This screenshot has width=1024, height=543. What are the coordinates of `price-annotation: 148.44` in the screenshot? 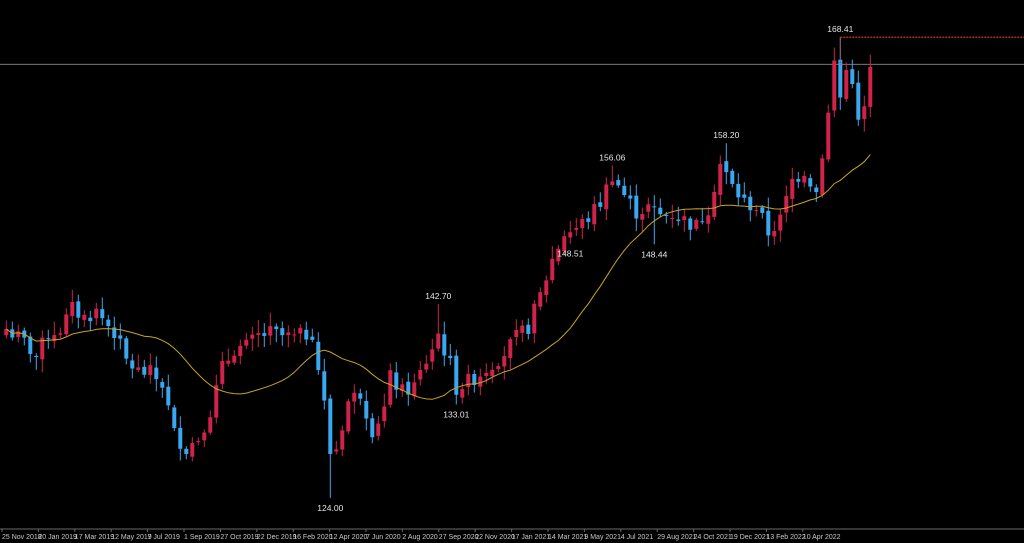 It's located at (654, 254).